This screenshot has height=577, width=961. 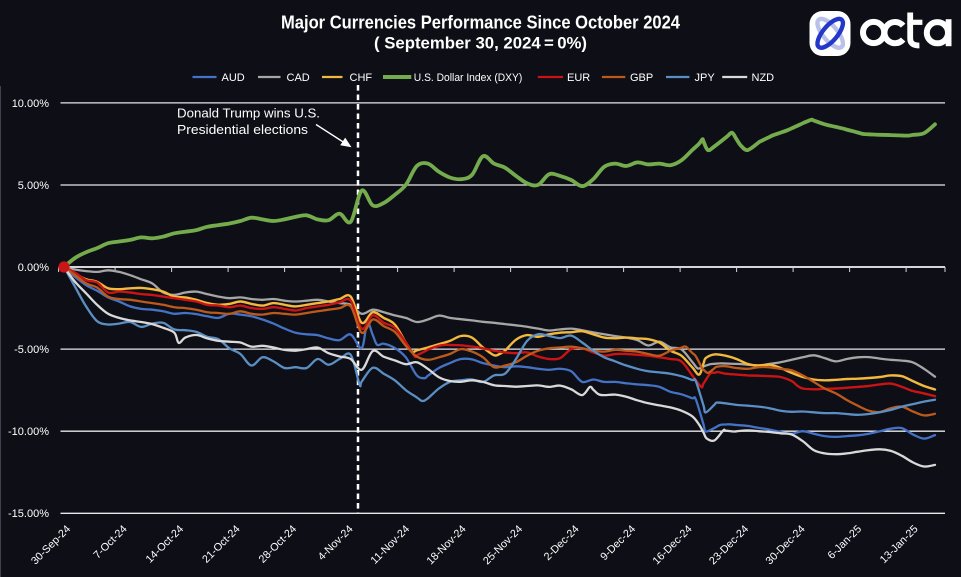 What do you see at coordinates (248, 113) in the screenshot?
I see `svg-text: Donald Trump wins U.S.` at bounding box center [248, 113].